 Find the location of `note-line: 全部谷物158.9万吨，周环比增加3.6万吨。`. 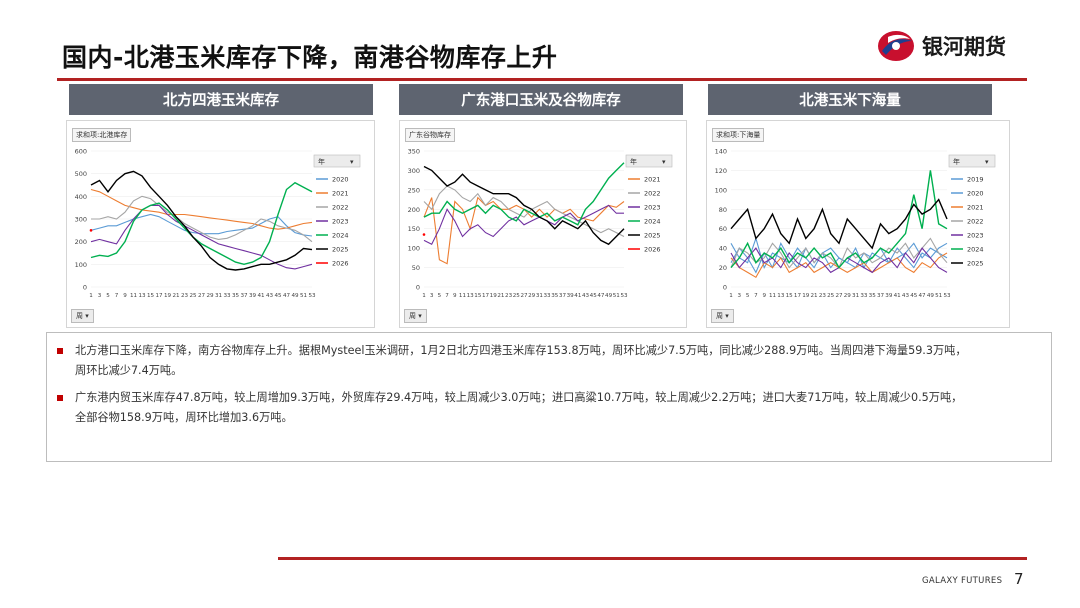

note-line: 全部谷物158.9万吨，周环比增加3.6万吨。 is located at coordinates (184, 417).